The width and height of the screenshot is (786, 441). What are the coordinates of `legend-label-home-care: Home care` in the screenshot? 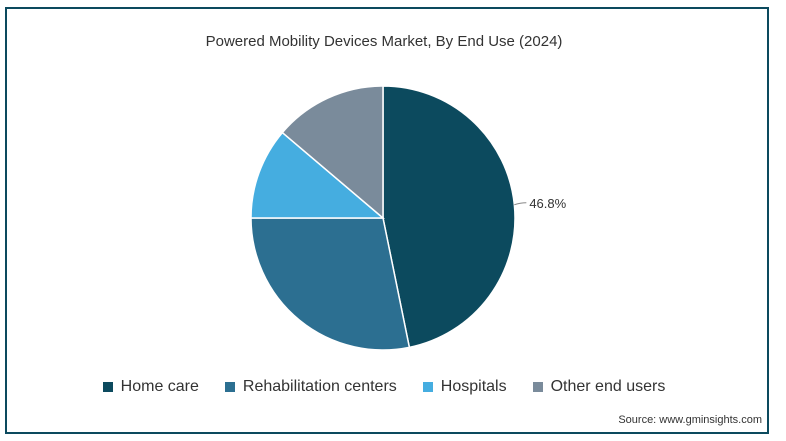 It's located at (159, 386).